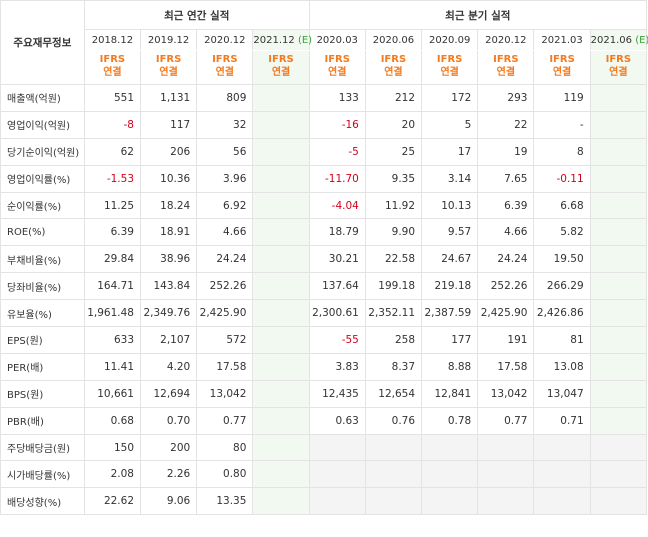 The width and height of the screenshot is (648, 537). What do you see at coordinates (337, 151) in the screenshot?
I see `value-cell: -5` at bounding box center [337, 151].